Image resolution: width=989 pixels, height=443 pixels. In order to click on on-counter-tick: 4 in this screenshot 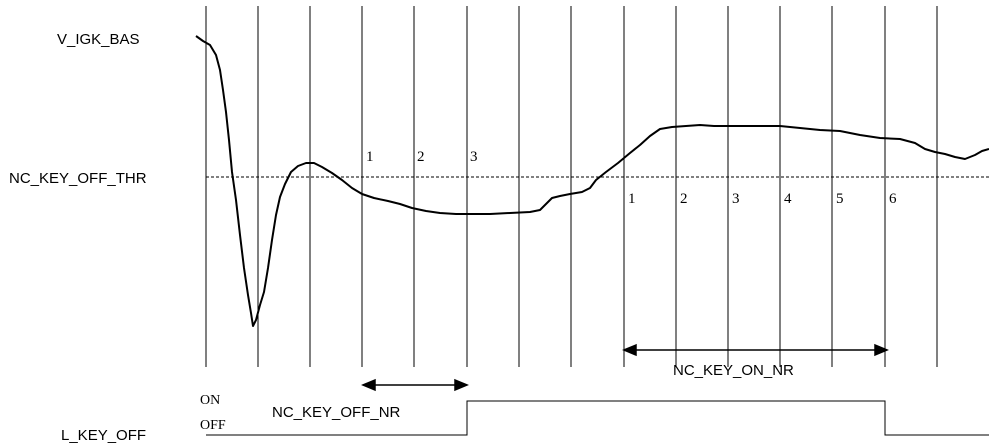, I will do `click(788, 199)`.